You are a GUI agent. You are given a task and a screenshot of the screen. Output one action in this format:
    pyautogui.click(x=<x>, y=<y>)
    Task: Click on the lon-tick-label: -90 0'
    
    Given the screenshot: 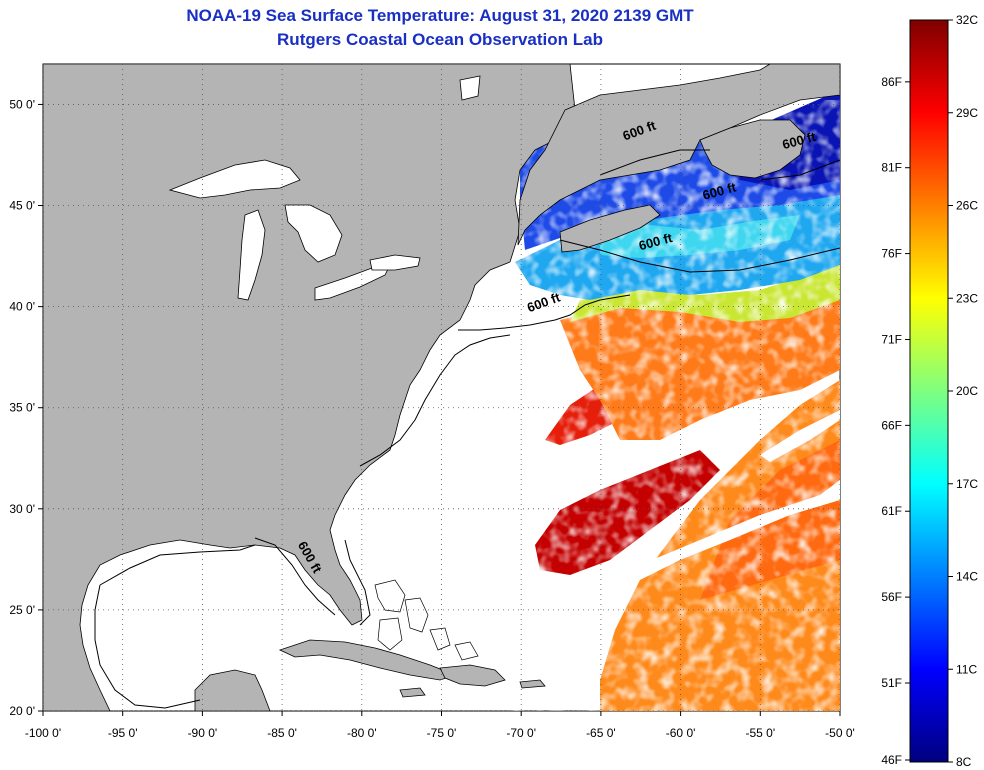 What is the action you would take?
    pyautogui.click(x=203, y=733)
    